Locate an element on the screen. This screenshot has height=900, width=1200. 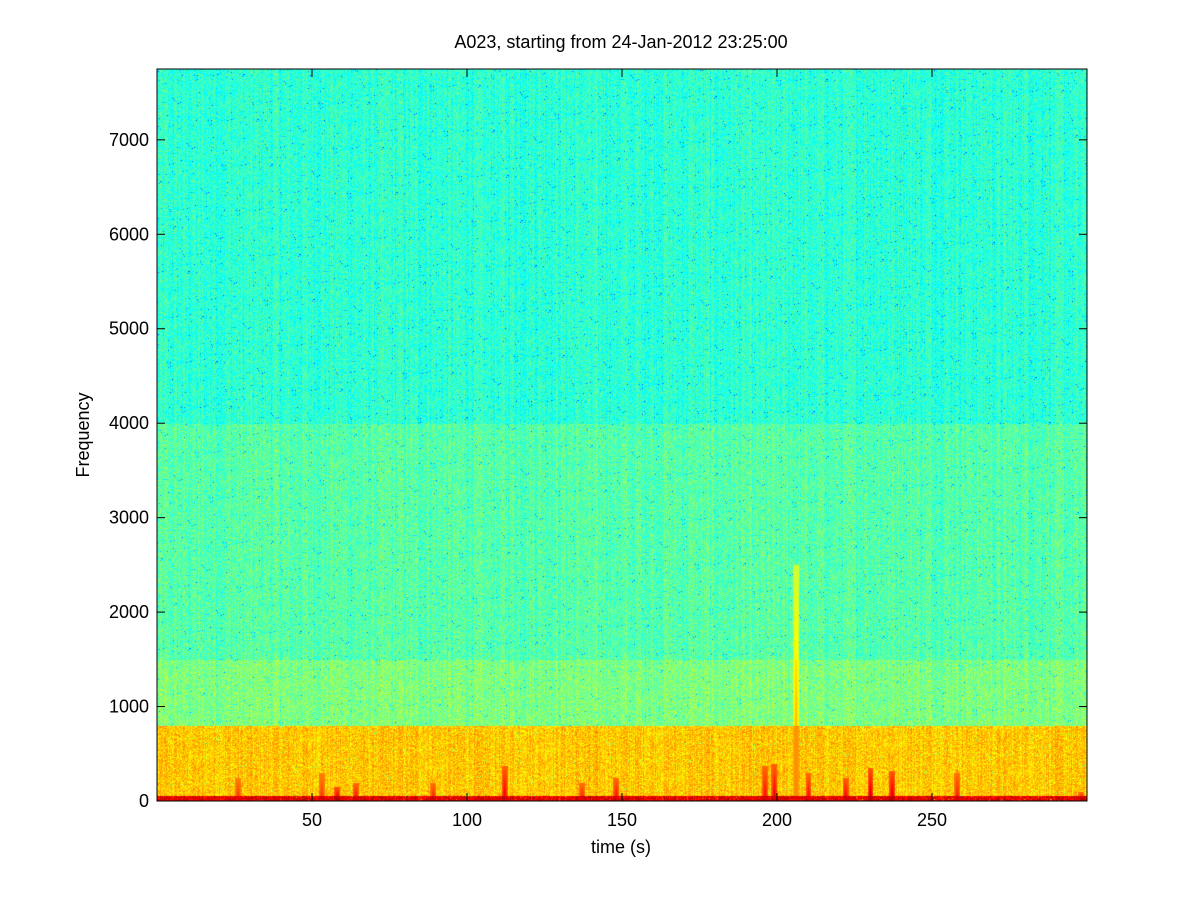
chart-title: A023, starting from 24-Jan-2012 23:25:00 is located at coordinates (620, 42).